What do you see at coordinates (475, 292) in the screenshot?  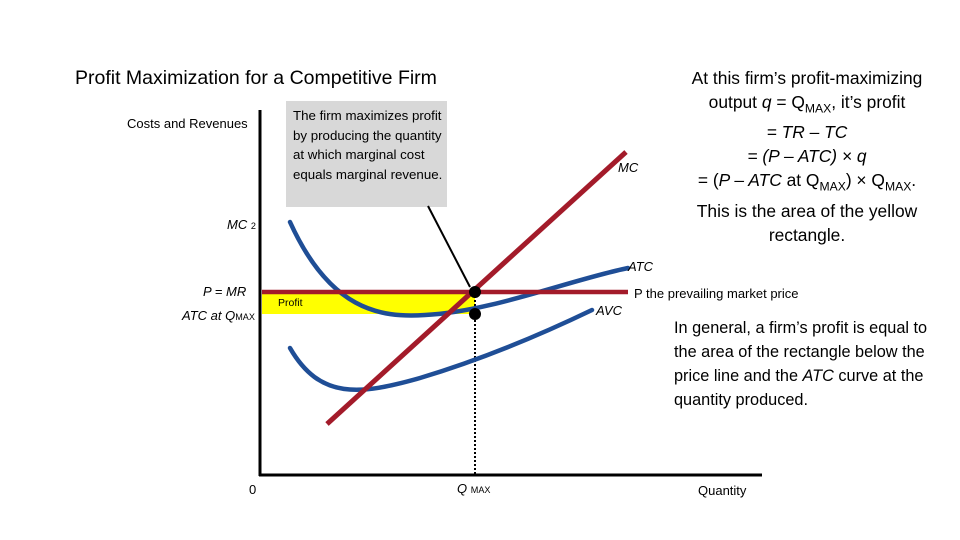 I see `mc-mr-intersection-point` at bounding box center [475, 292].